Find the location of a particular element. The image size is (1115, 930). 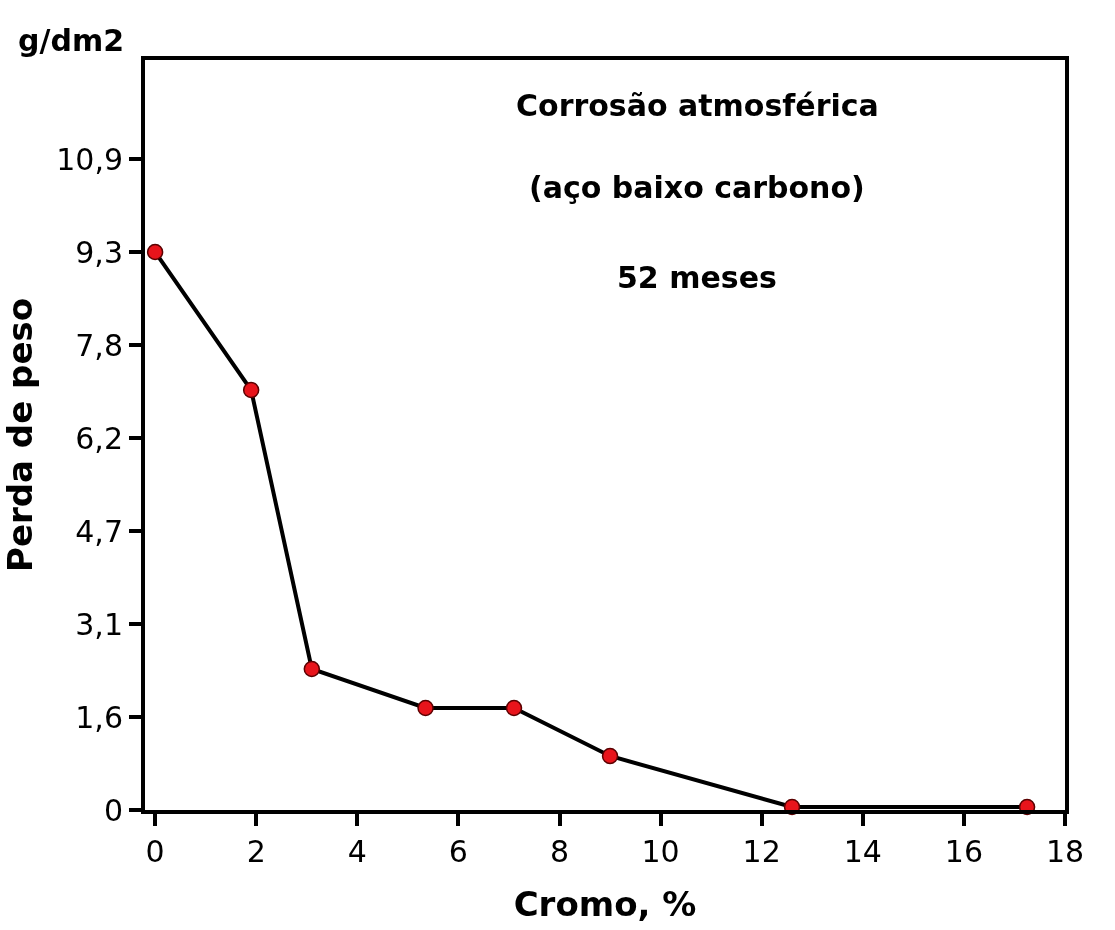

x-tick-label: 10 is located at coordinates (660, 851).